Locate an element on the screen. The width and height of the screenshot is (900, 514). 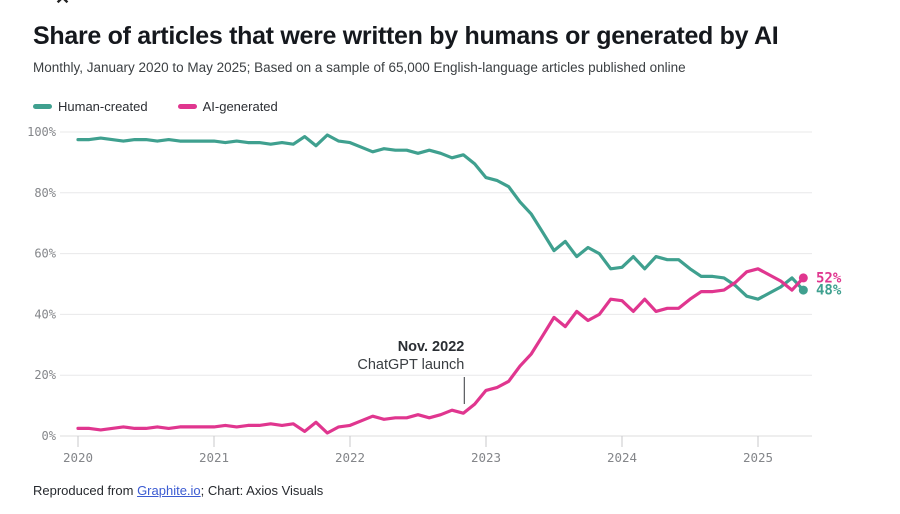
x-axis-label: 2021 is located at coordinates (214, 457).